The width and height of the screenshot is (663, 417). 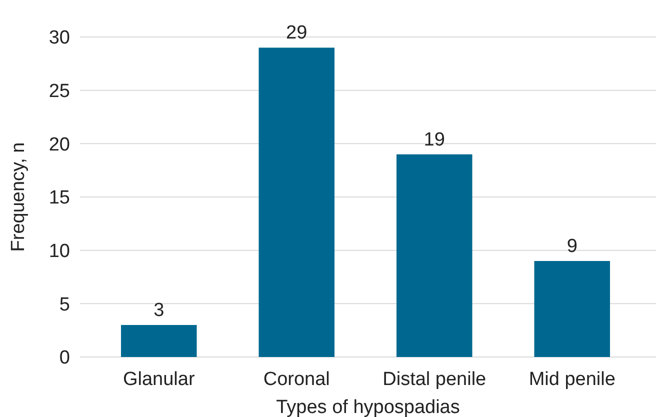 What do you see at coordinates (159, 310) in the screenshot?
I see `data-label: 3` at bounding box center [159, 310].